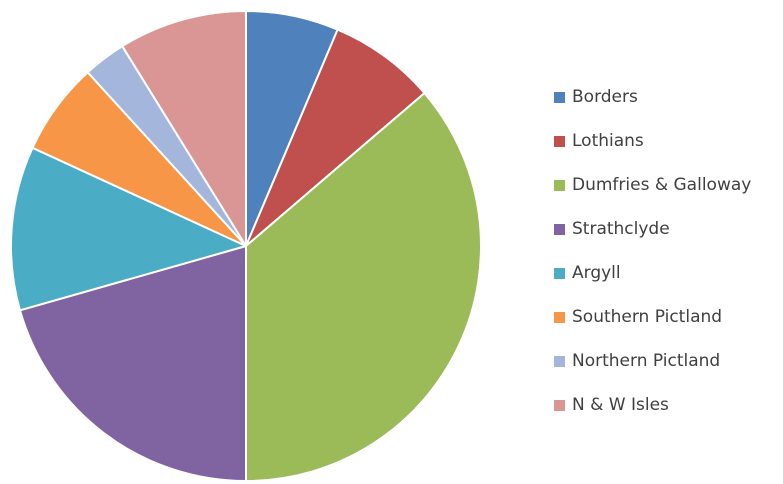  I want to click on legend-item-lothians: Lothians, so click(668, 141).